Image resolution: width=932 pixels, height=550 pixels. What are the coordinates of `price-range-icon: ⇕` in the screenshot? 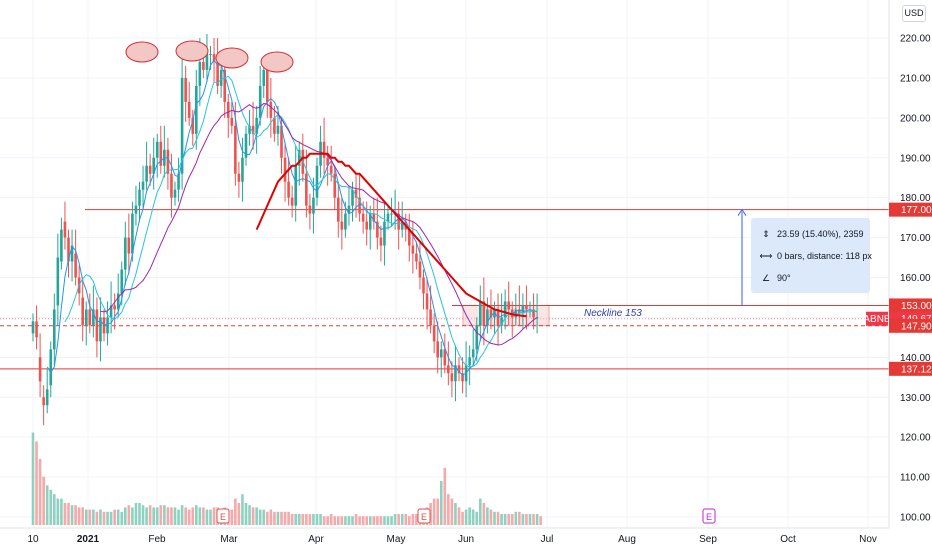 It's located at (766, 234).